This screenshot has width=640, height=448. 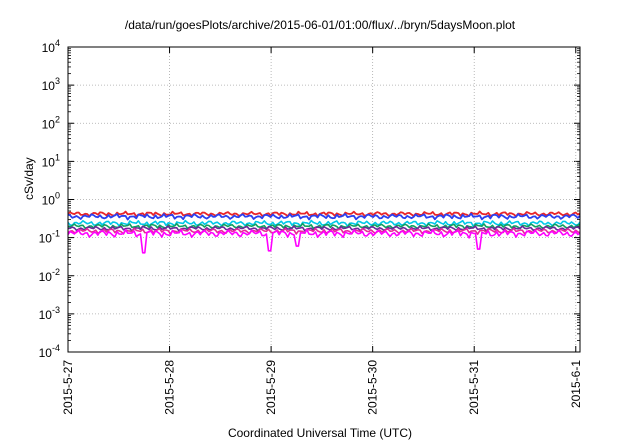 I want to click on x-axis-label: Coordinated Universal Time (UTC), so click(x=320, y=433).